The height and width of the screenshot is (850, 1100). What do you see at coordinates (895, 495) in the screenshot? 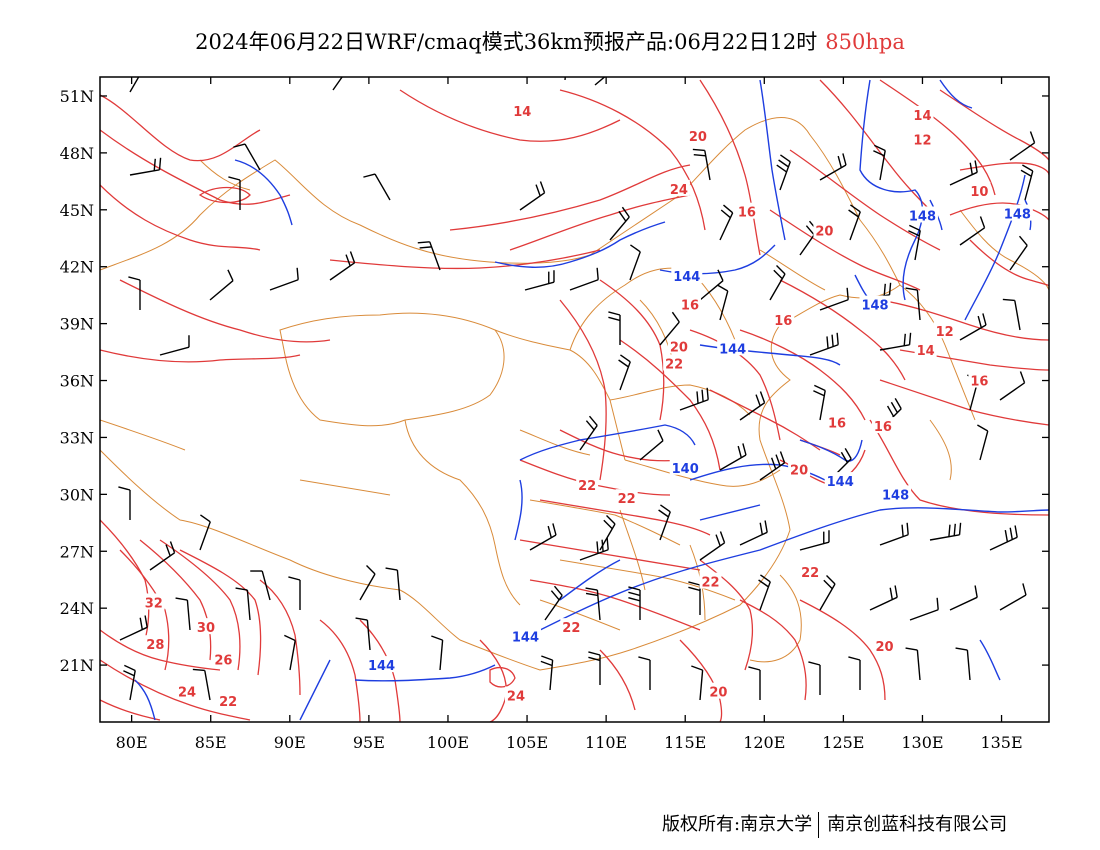
I see `height-label: 148` at bounding box center [895, 495].